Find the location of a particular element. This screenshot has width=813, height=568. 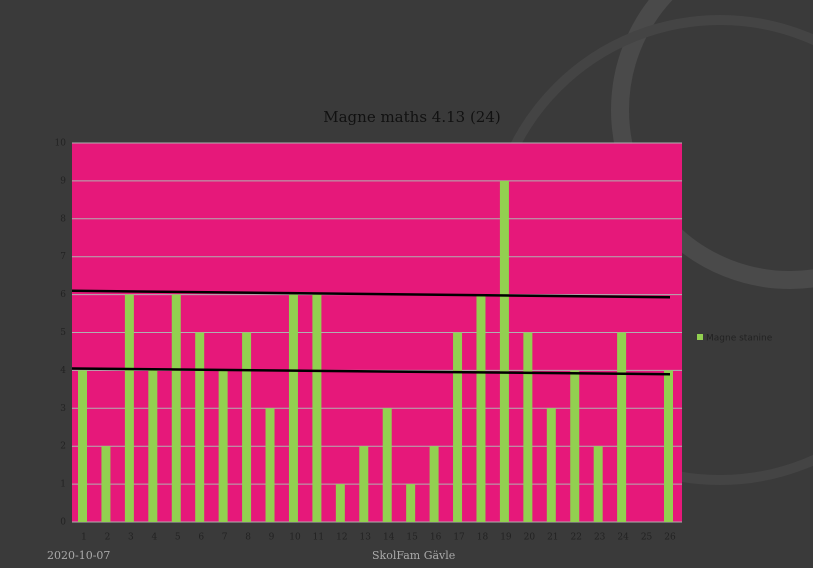

x-tick-label: 10 is located at coordinates (295, 538).